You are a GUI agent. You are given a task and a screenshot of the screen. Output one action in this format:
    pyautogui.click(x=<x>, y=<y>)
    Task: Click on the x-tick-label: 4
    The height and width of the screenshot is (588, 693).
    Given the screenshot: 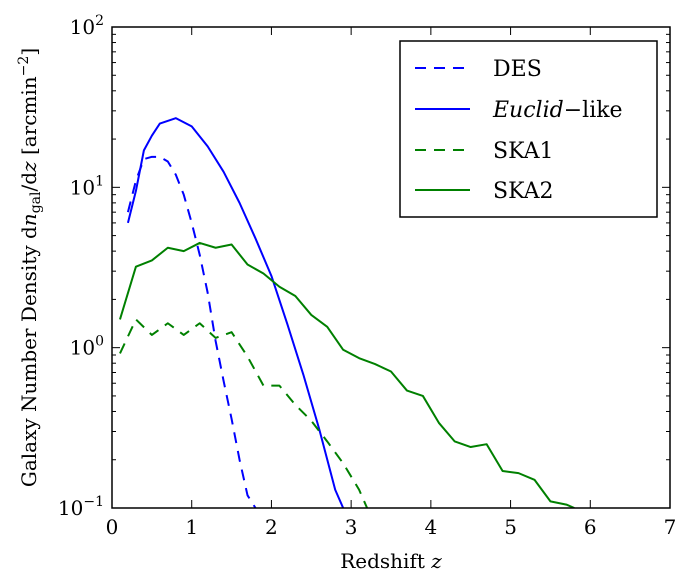 What is the action you would take?
    pyautogui.click(x=430, y=527)
    